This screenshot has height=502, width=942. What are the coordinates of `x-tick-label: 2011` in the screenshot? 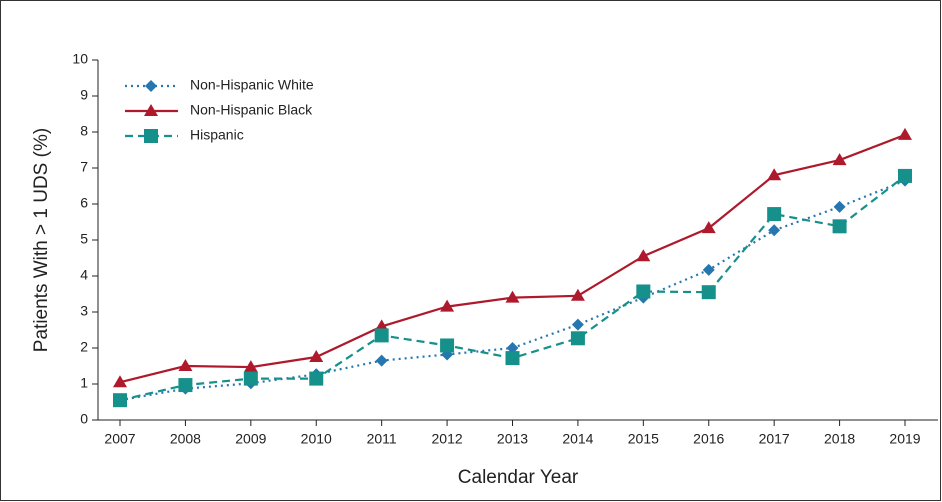 It's located at (382, 439).